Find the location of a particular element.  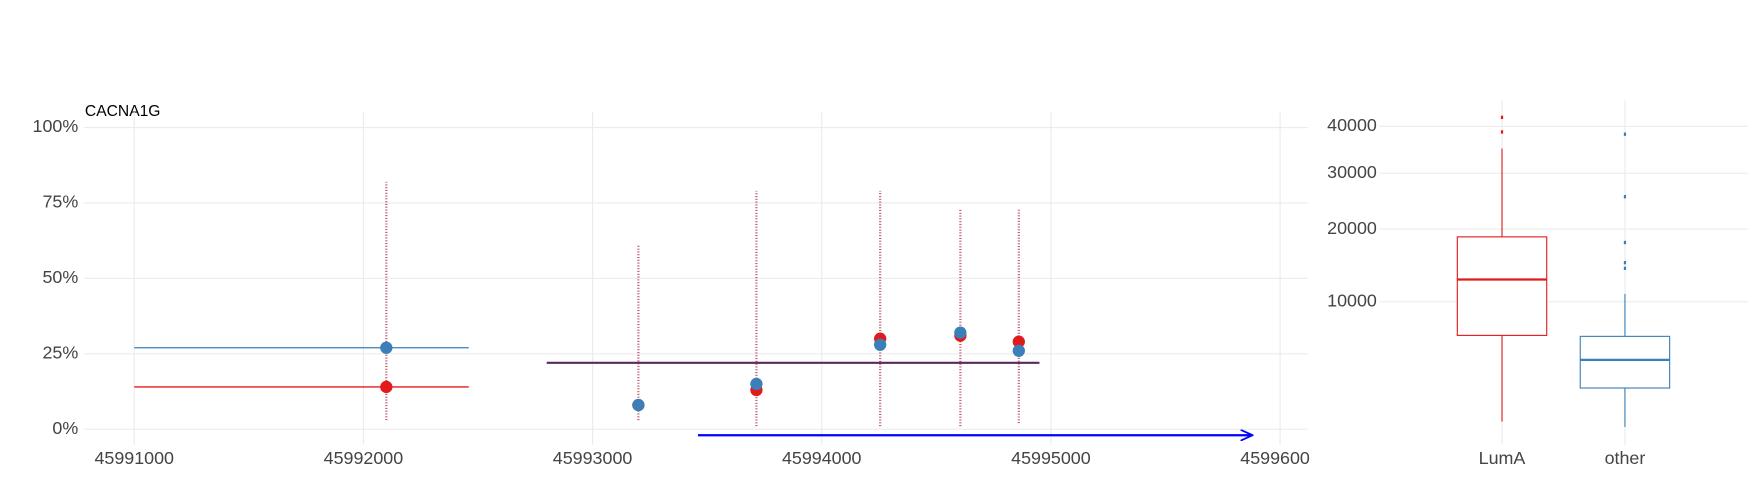

y-tick-label: 25% is located at coordinates (60, 352).